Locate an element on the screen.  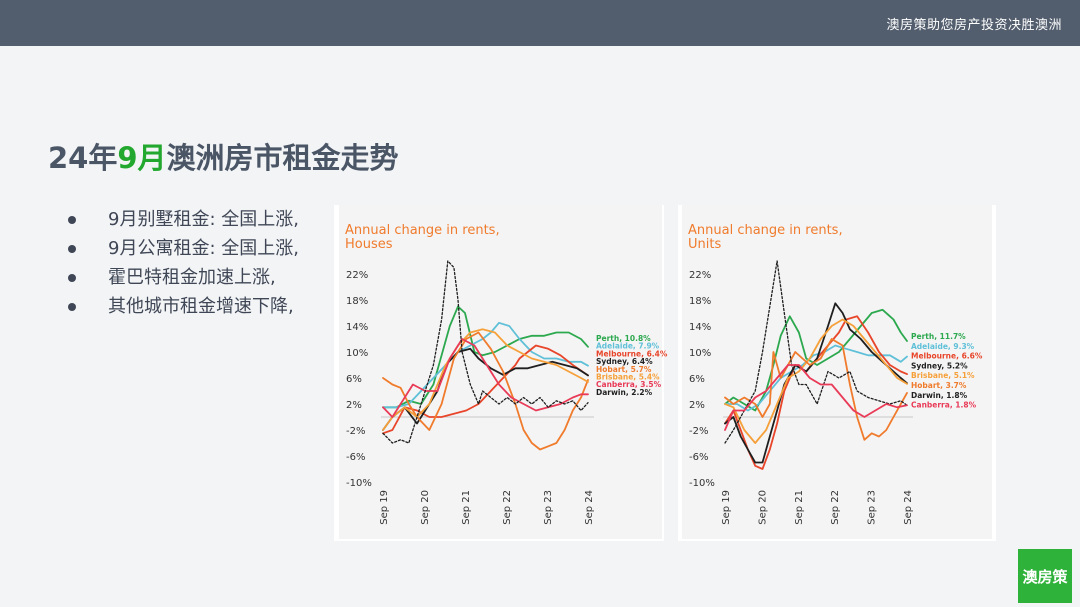
title-highlight: 9月 is located at coordinates (142, 158).